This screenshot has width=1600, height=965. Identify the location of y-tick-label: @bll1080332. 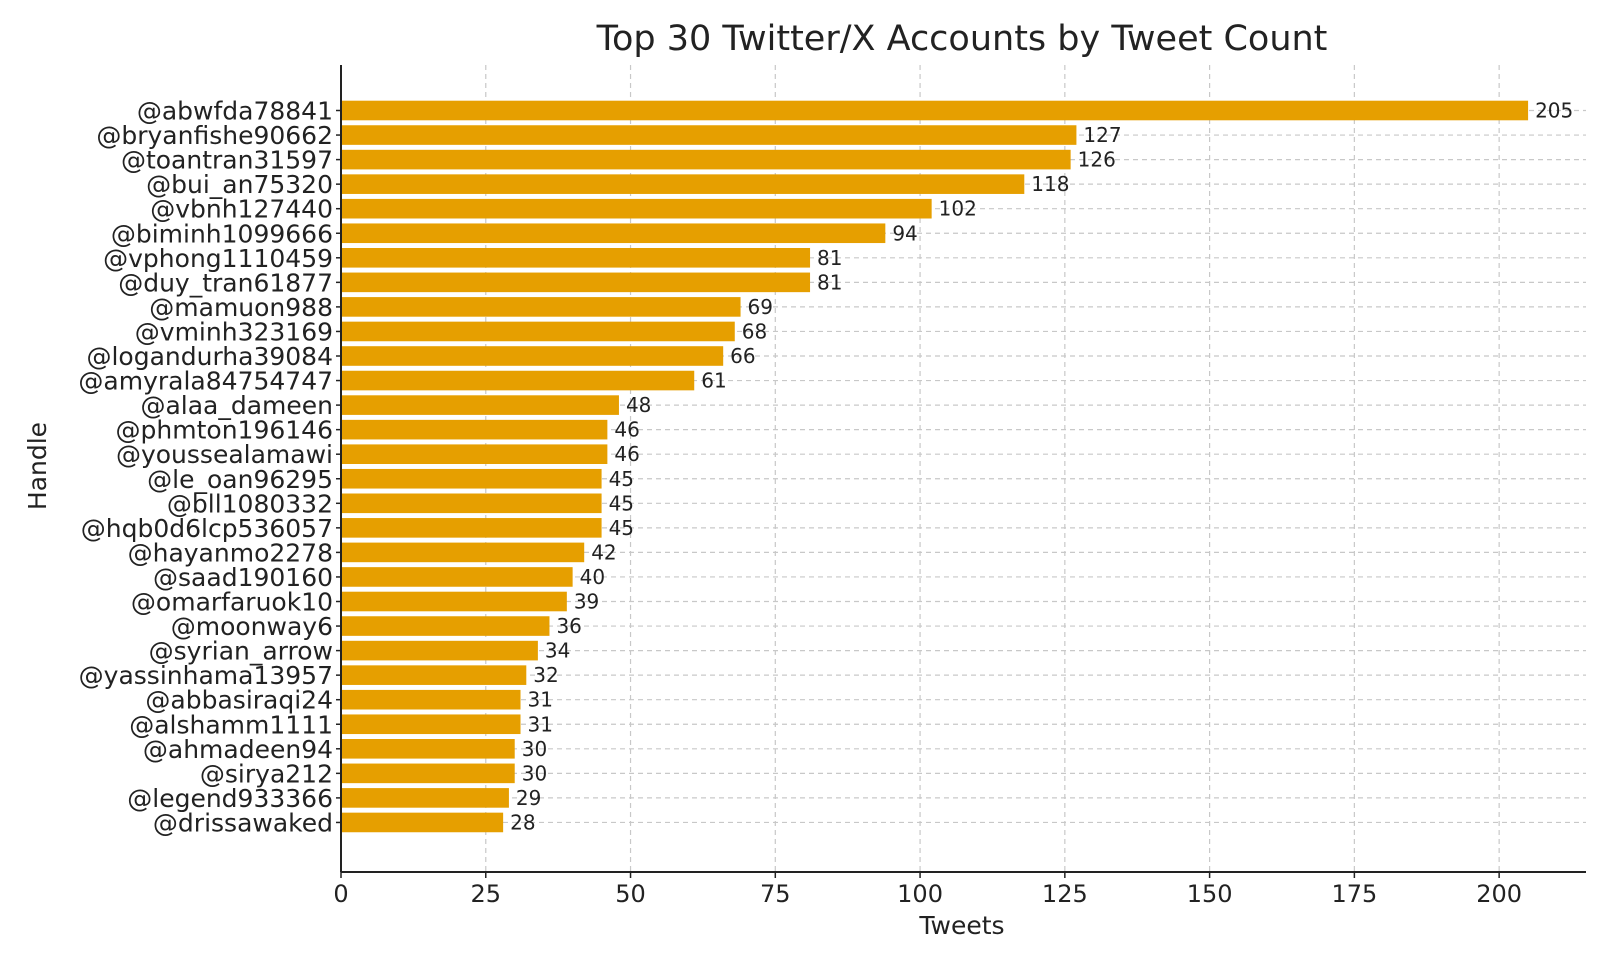
(250, 503).